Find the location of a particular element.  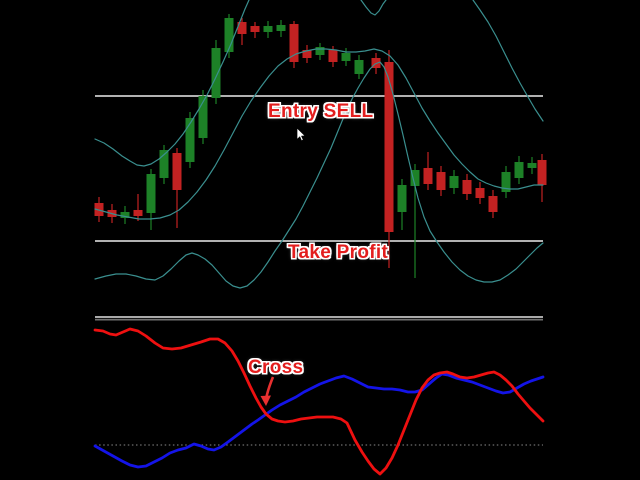

take-profit-label: Take Profit is located at coordinates (338, 252).